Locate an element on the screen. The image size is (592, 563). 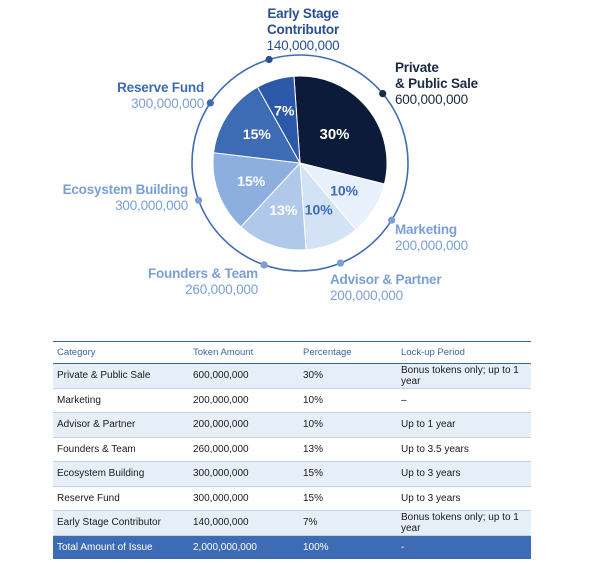
header-percentage: Percentage is located at coordinates (348, 352).